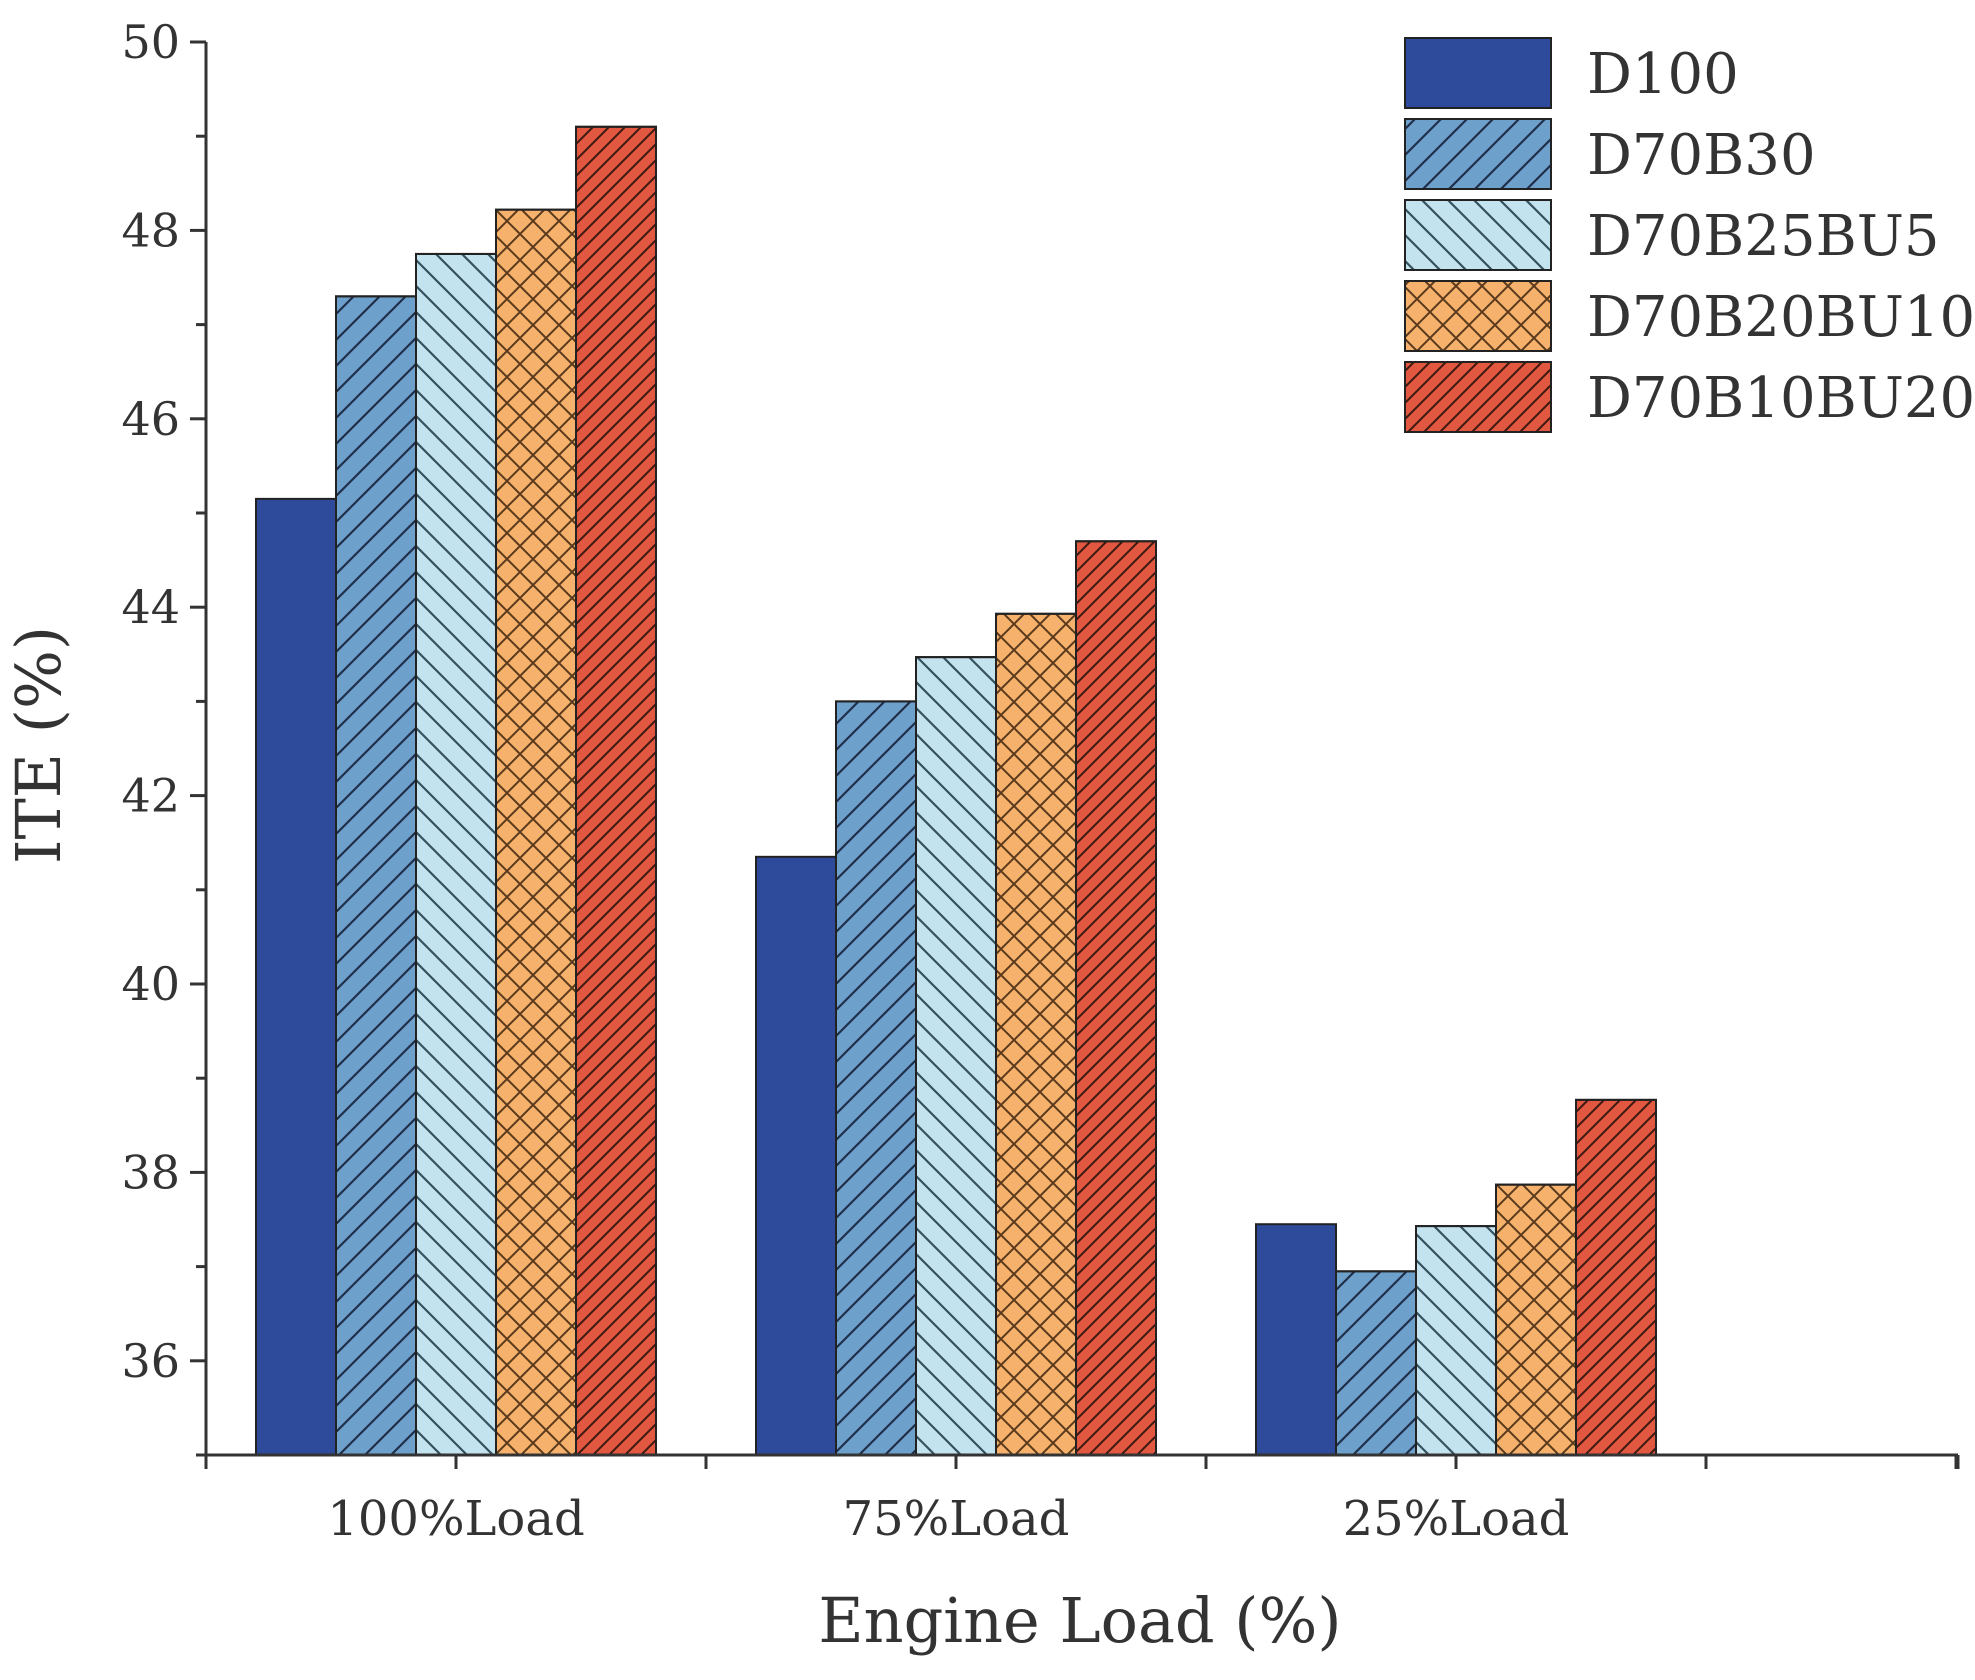  Describe the element at coordinates (1079, 1620) in the screenshot. I see `x-axis-title: Engine Load (%)` at that location.